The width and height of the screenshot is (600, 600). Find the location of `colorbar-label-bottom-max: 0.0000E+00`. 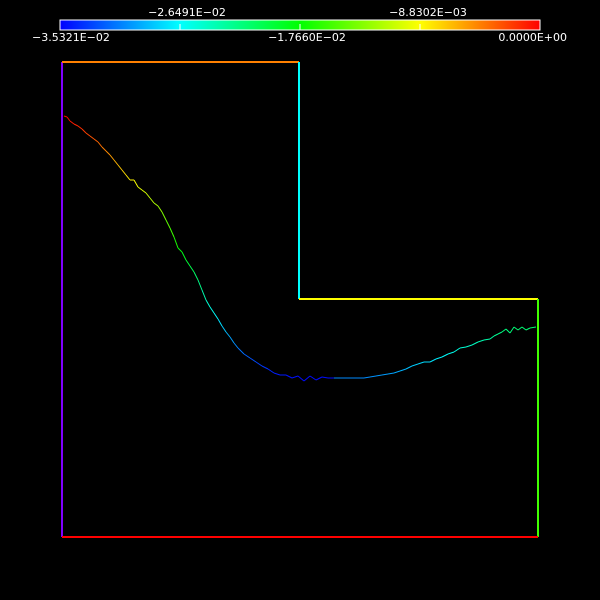

colorbar-label-bottom-max: 0.0000E+00 is located at coordinates (532, 37).